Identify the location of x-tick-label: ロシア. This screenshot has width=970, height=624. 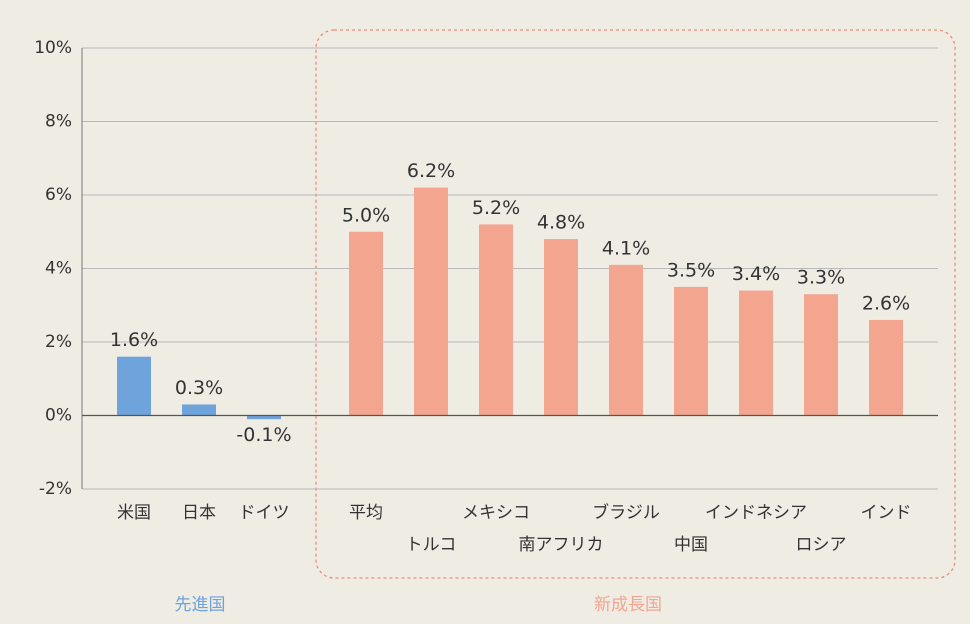
(821, 545).